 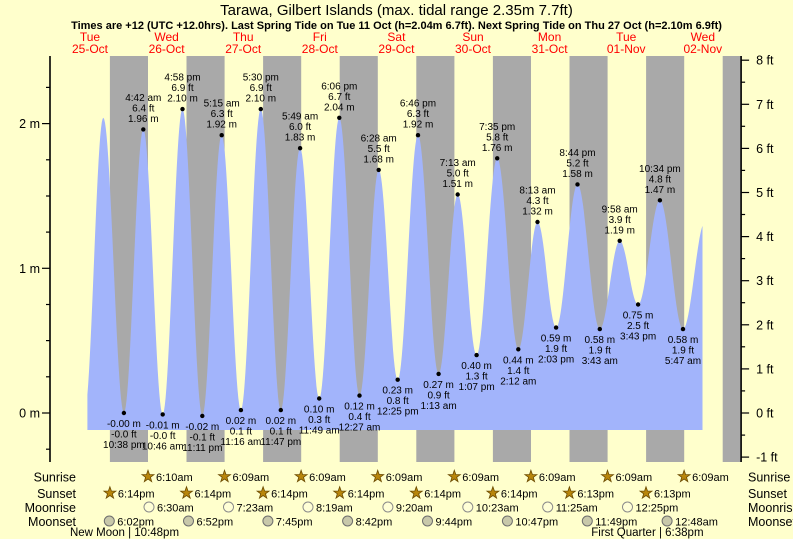 What do you see at coordinates (458, 163) in the screenshot?
I see `tide-event-label-line: 7:13 am` at bounding box center [458, 163].